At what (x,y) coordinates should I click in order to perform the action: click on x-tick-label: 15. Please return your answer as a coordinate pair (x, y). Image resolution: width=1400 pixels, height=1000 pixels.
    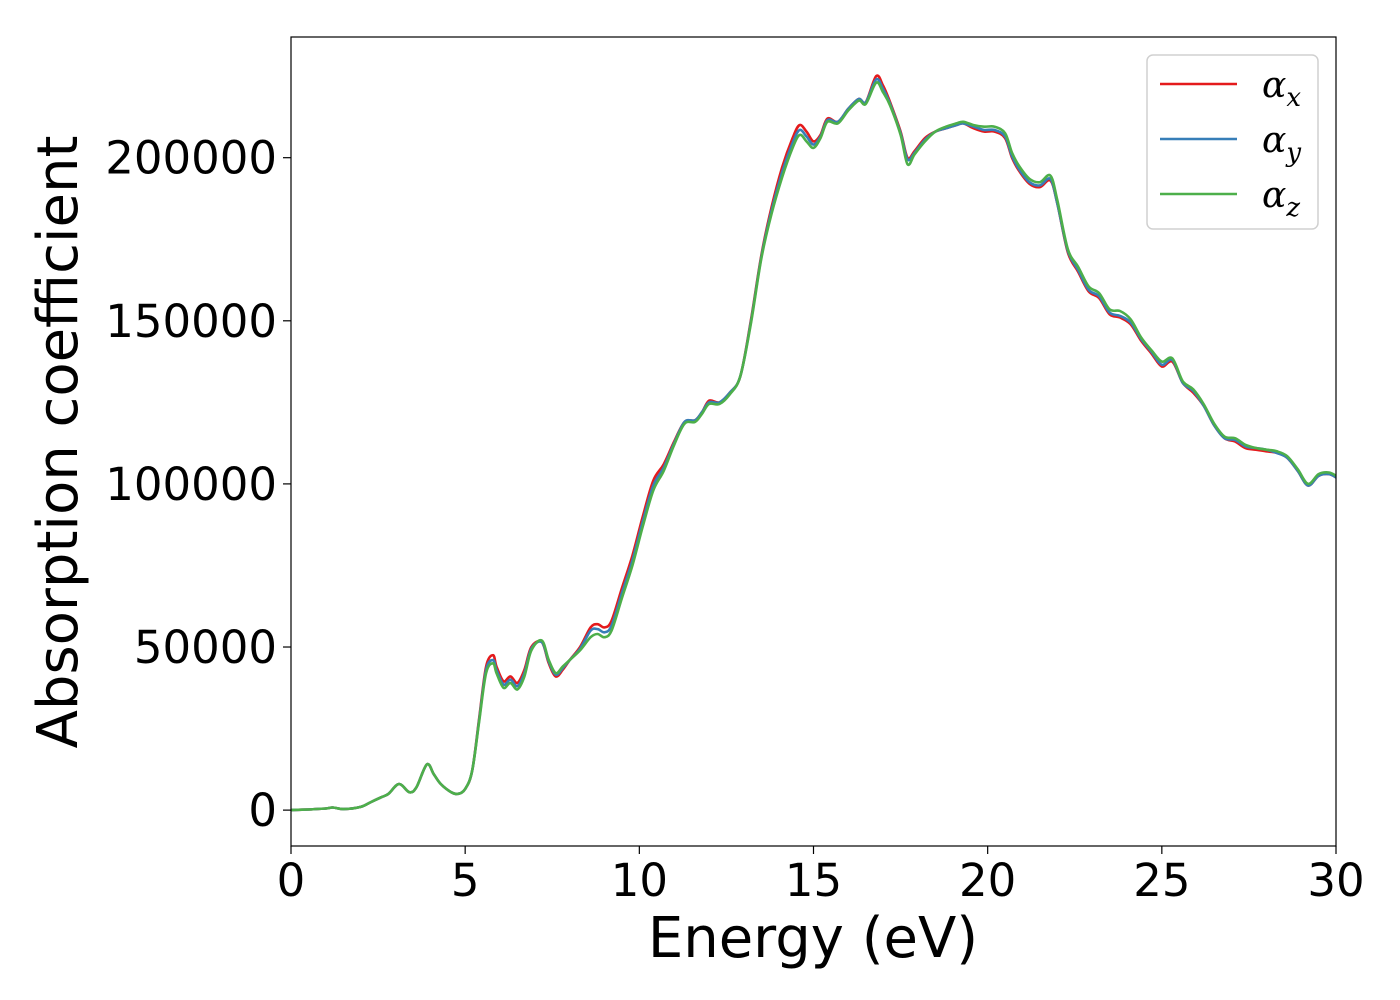
    Looking at the image, I should click on (813, 880).